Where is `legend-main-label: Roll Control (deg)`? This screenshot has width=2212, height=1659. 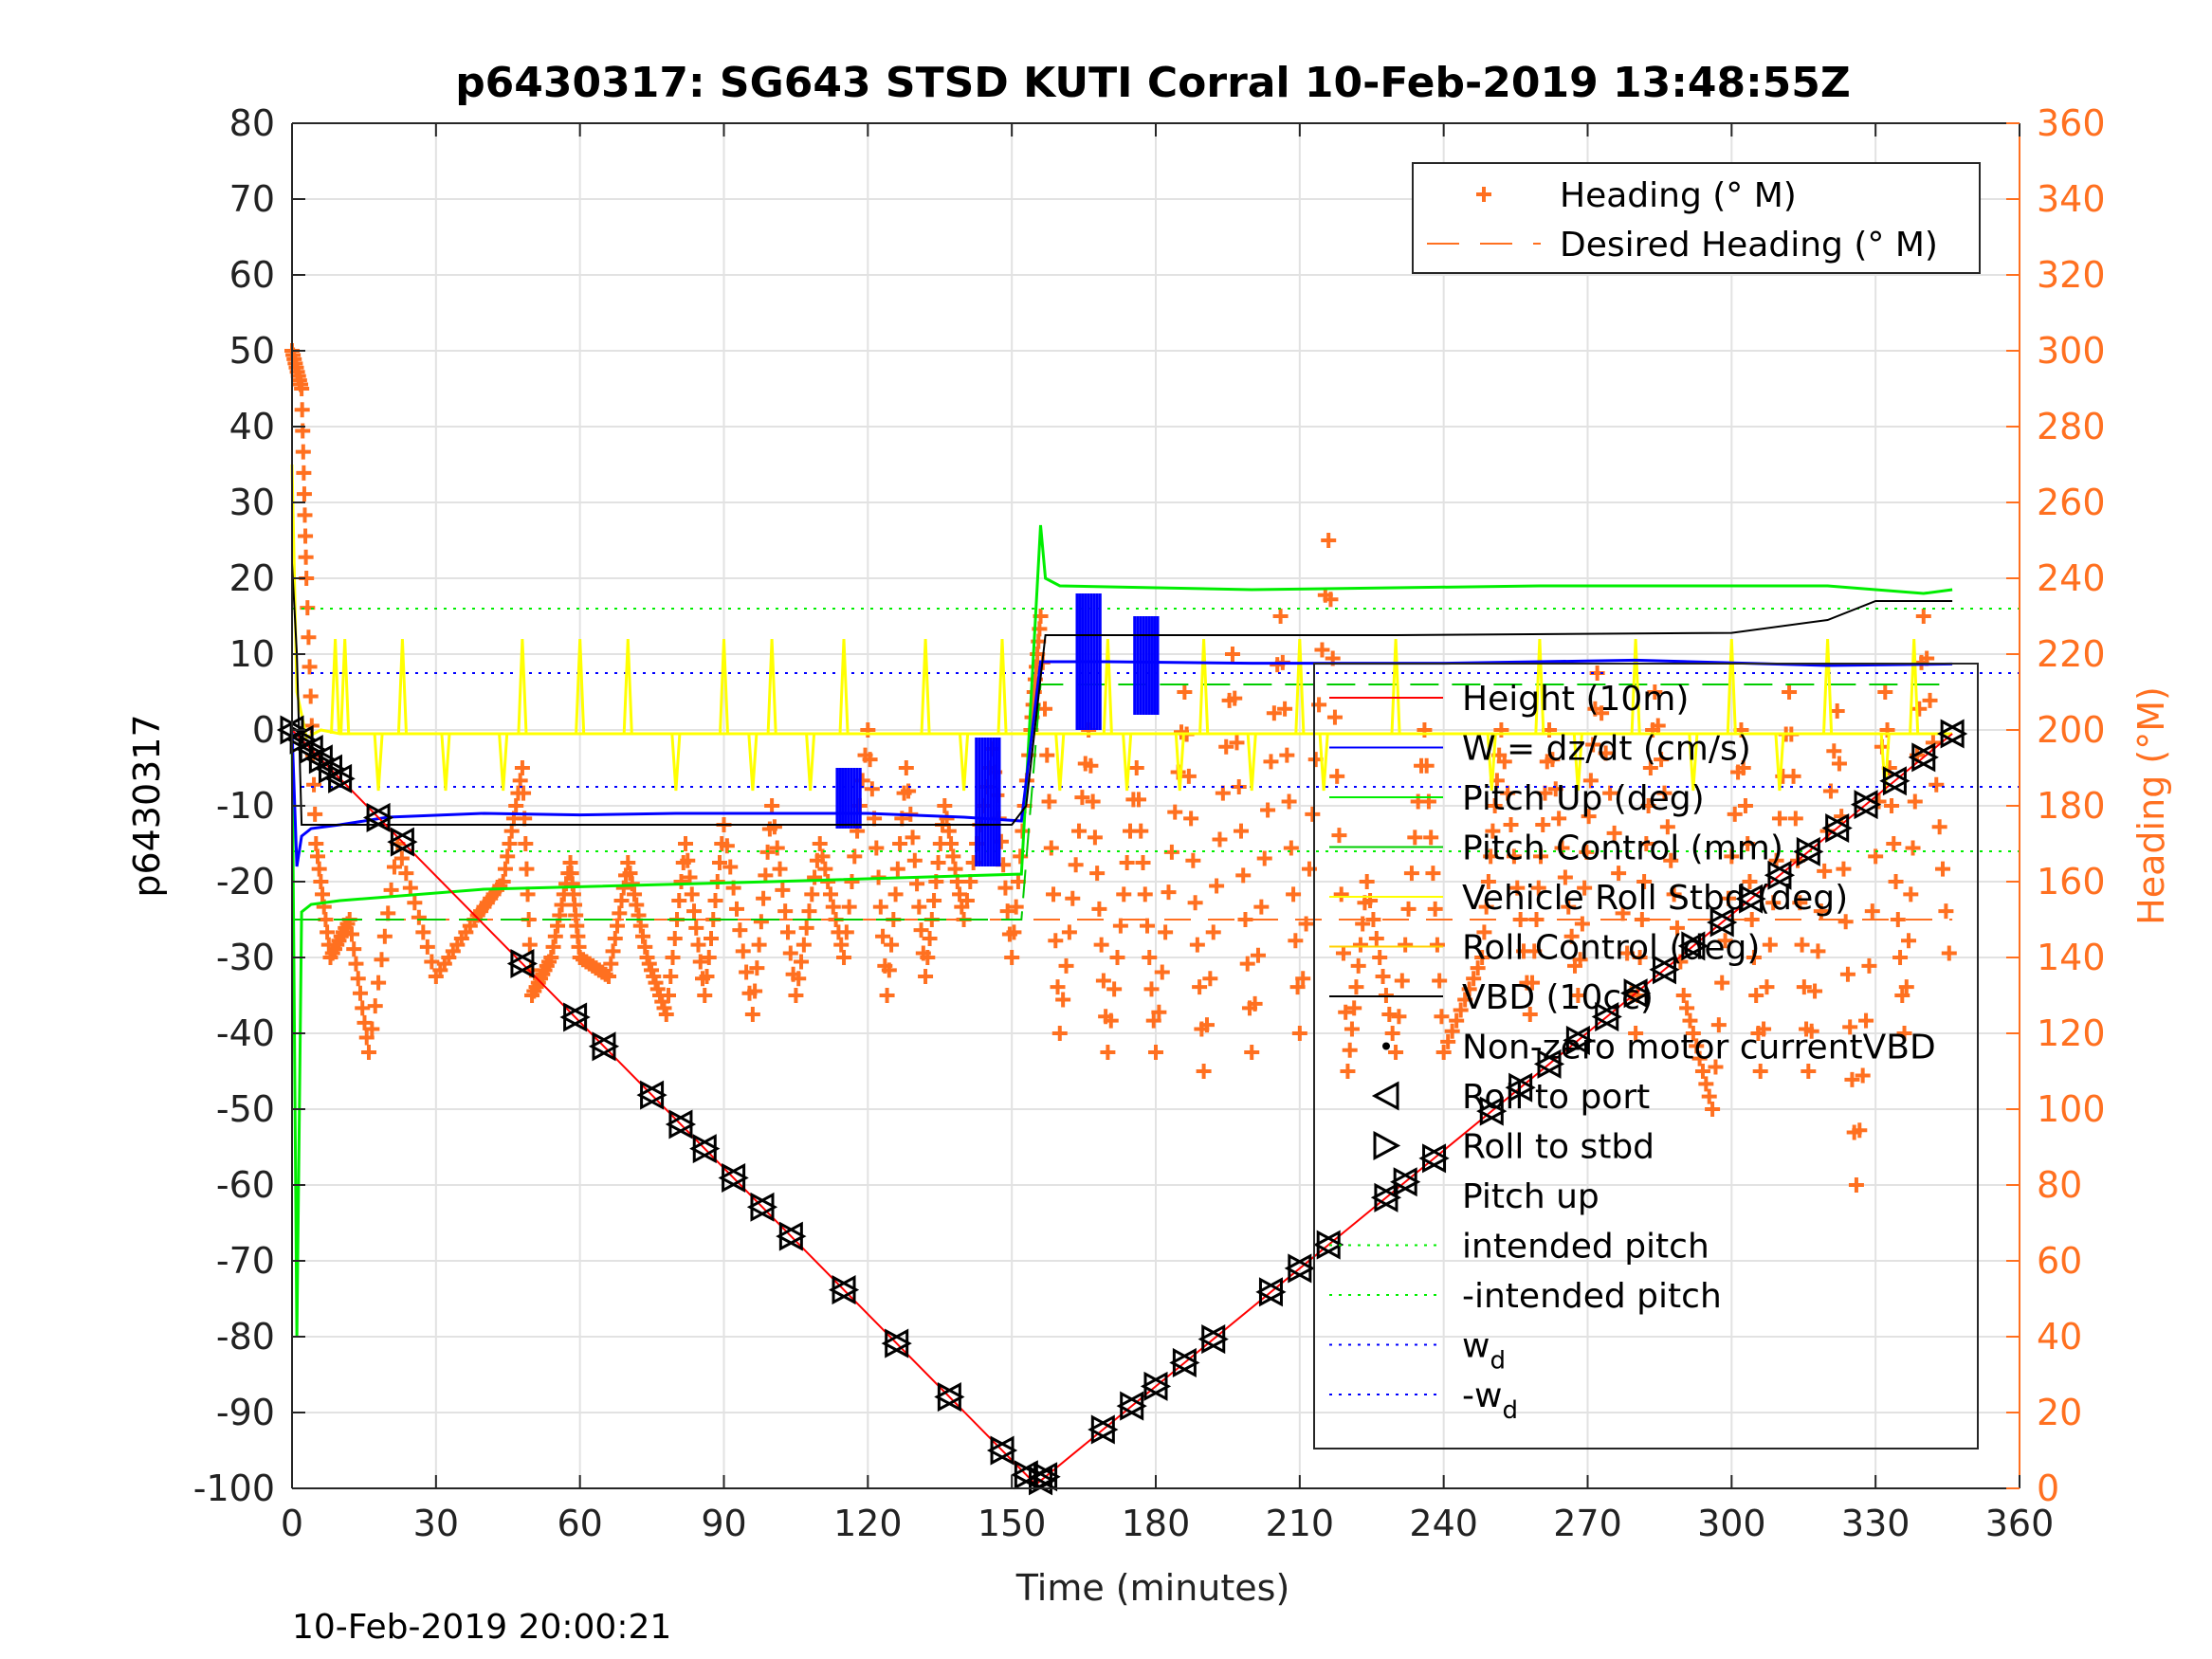
legend-main-label: Roll Control (deg) is located at coordinates (1611, 948).